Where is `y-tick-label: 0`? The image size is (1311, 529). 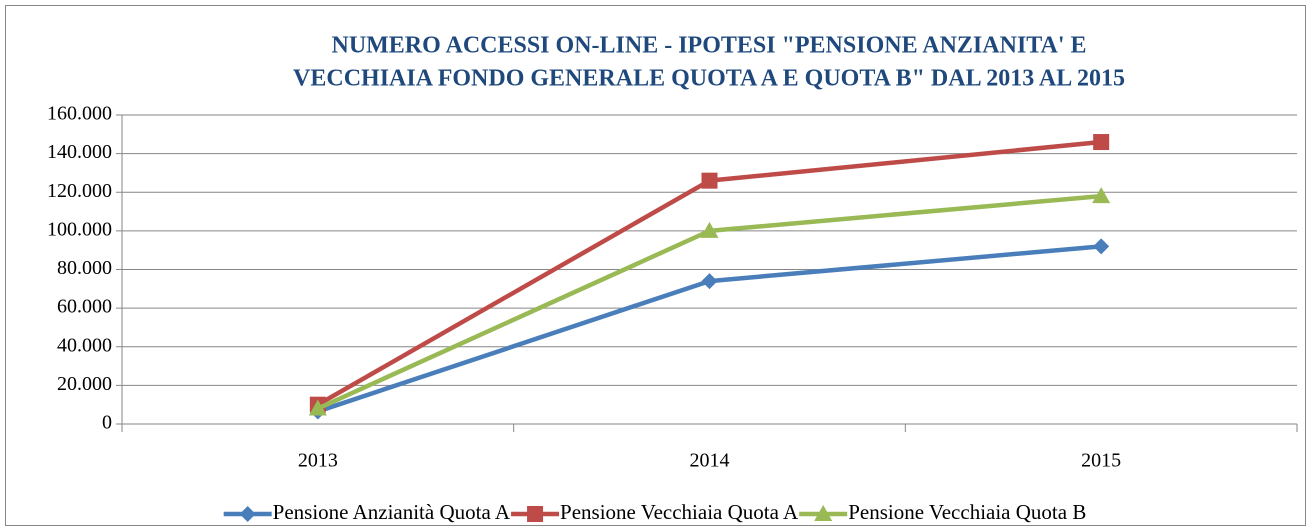 y-tick-label: 0 is located at coordinates (107, 423).